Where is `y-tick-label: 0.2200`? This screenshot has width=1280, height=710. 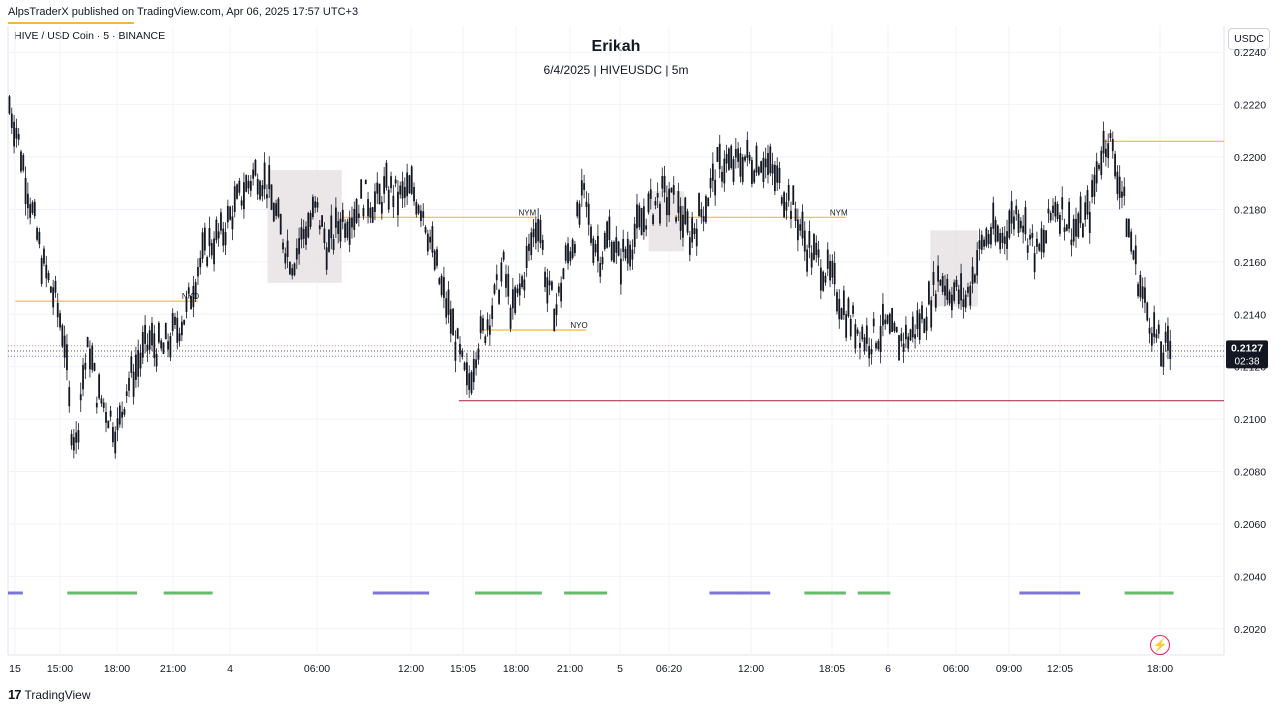 y-tick-label: 0.2200 is located at coordinates (1250, 158).